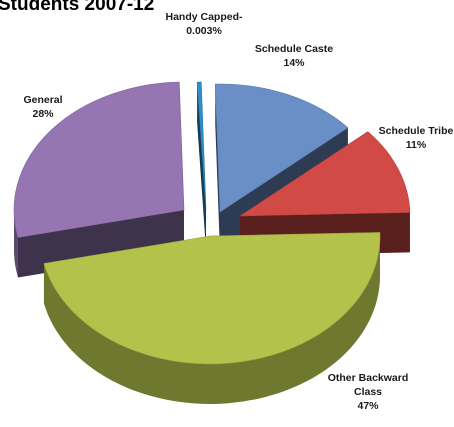  I want to click on slice-value-schedule-caste: 14%, so click(294, 63).